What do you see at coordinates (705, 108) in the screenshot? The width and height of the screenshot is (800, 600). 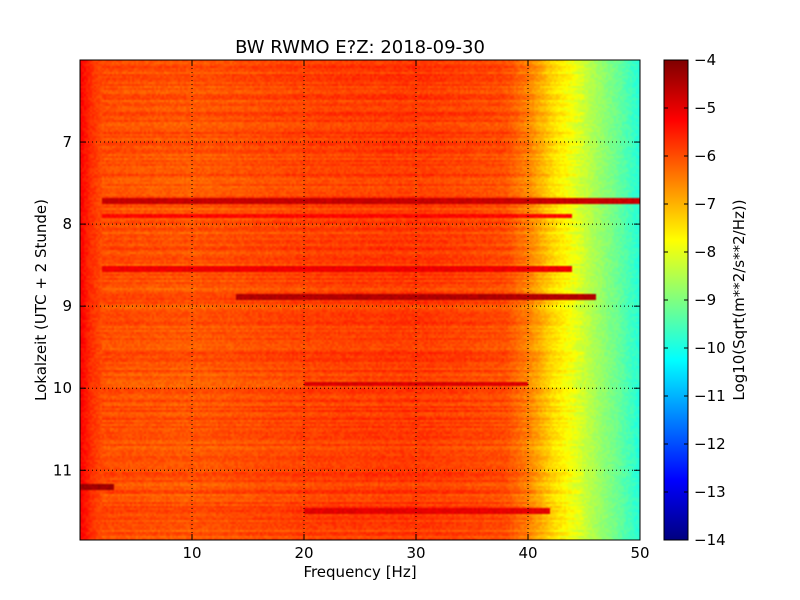 I see `colorbar-tick-label: −5` at bounding box center [705, 108].